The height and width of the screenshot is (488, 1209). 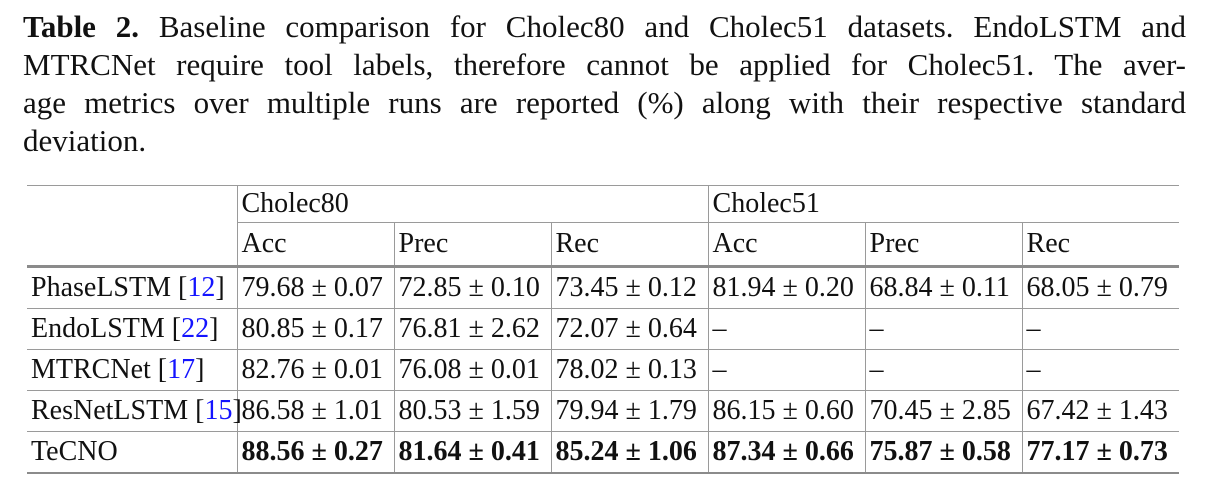 What do you see at coordinates (132, 452) in the screenshot?
I see `method-cell: TeCNO` at bounding box center [132, 452].